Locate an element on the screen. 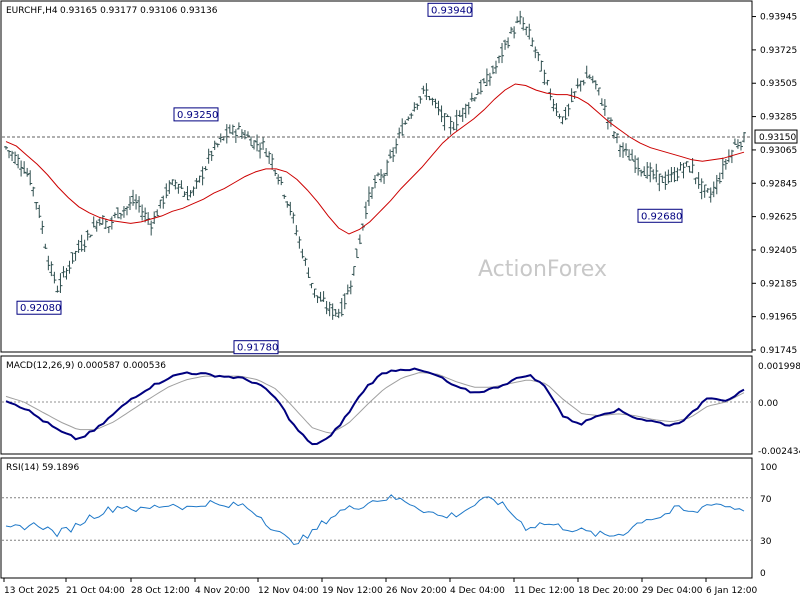 This screenshot has height=604, width=800. rsi-tick-label: 100 is located at coordinates (768, 468).